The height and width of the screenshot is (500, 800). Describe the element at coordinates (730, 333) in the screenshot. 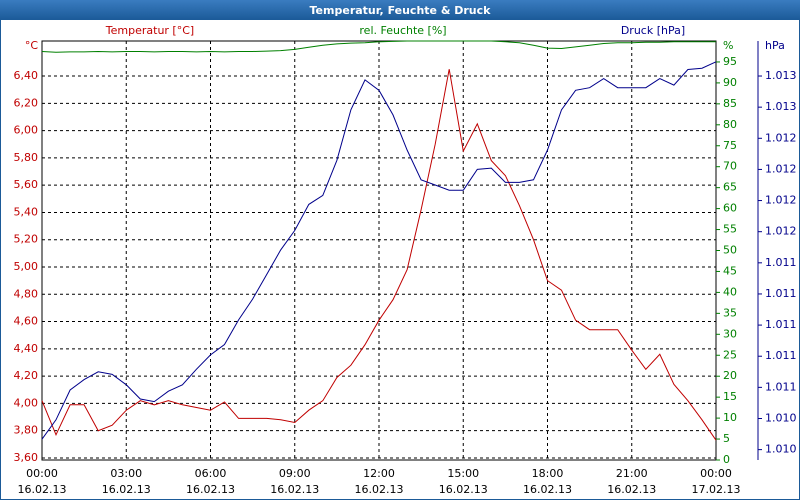

I see `y2-tick-label: 30` at that location.